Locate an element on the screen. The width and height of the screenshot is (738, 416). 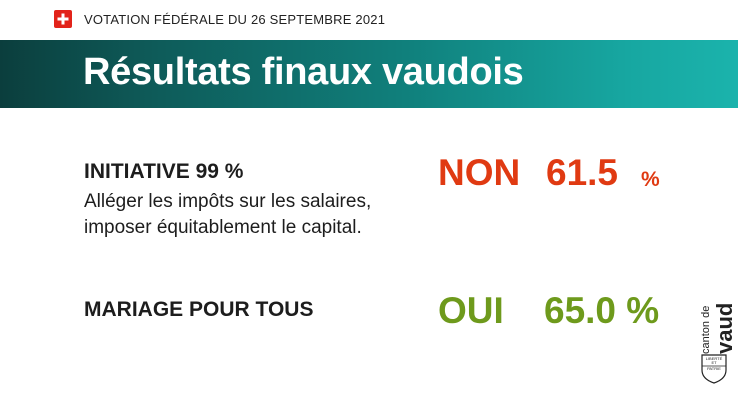
svg-text: LIBERTÉ is located at coordinates (714, 358).